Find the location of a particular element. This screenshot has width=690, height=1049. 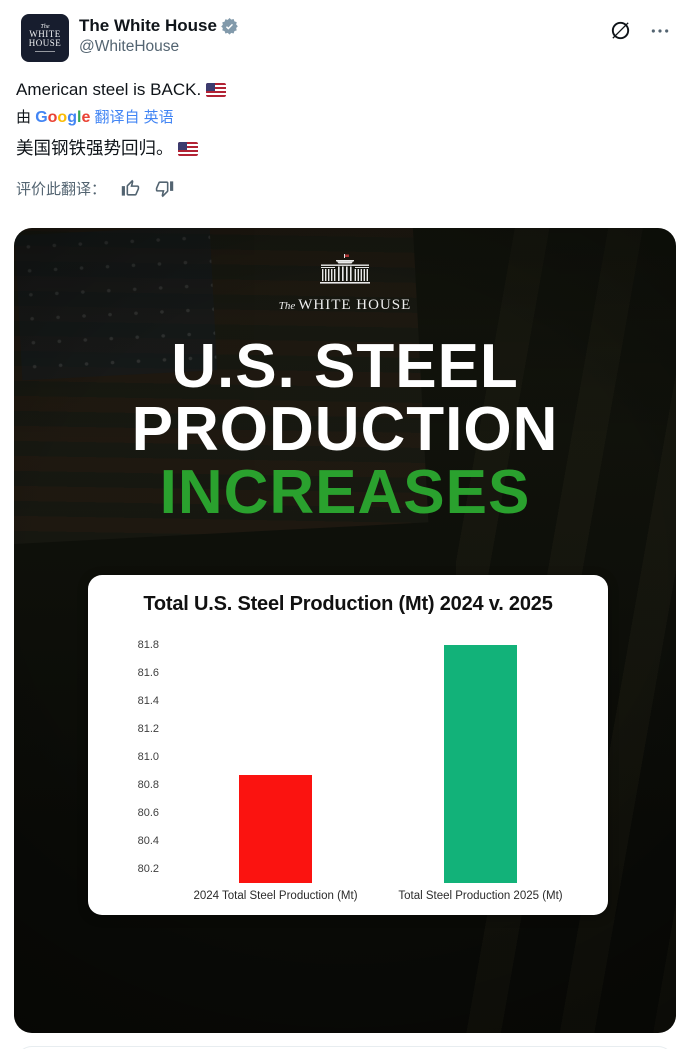

google-logo-letter: G is located at coordinates (41, 117).